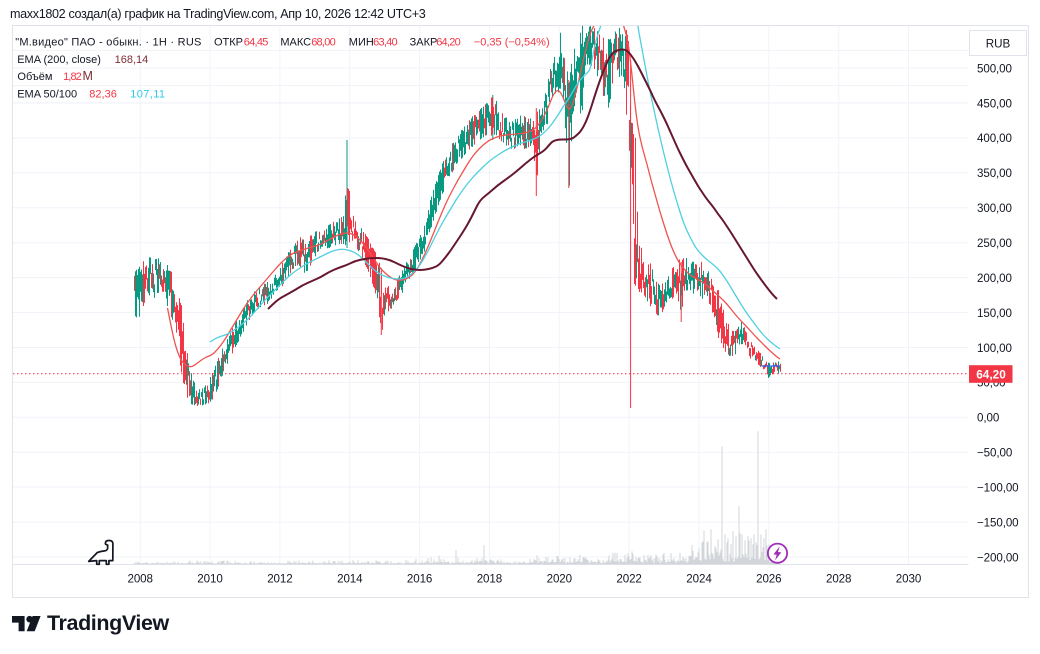  Describe the element at coordinates (994, 348) in the screenshot. I see `svg-text: 100,00` at that location.